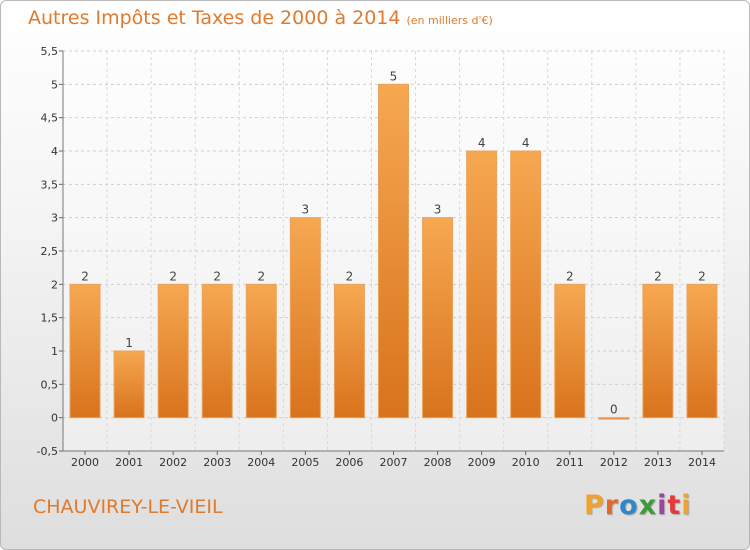 Image resolution: width=750 pixels, height=550 pixels. I want to click on x-tick-label: 2003, so click(217, 462).